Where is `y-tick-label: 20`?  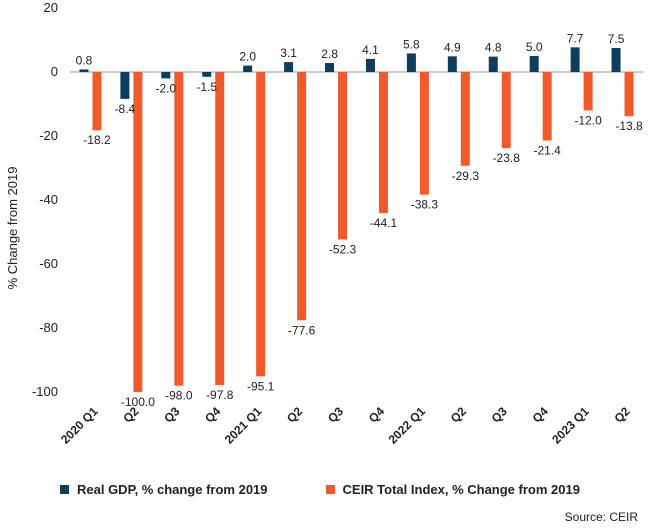 y-tick-label: 20 is located at coordinates (51, 7).